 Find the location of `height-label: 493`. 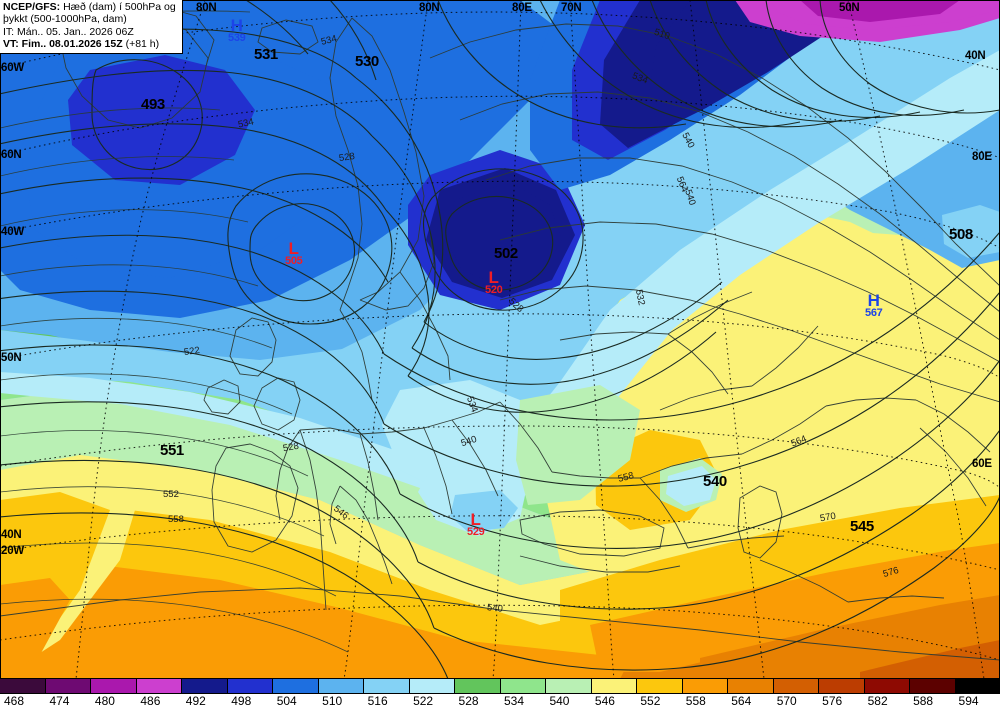

height-label: 493 is located at coordinates (153, 104).